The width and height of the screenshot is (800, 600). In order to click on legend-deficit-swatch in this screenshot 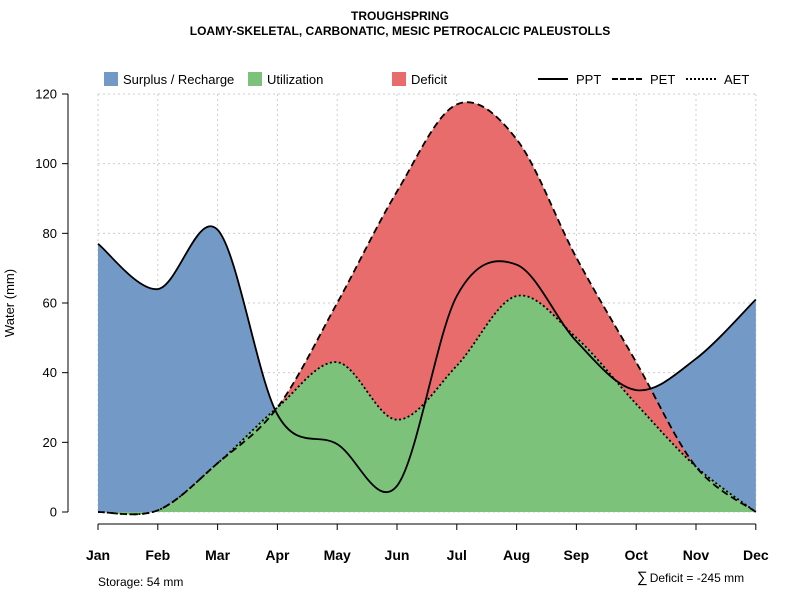, I will do `click(399, 79)`.